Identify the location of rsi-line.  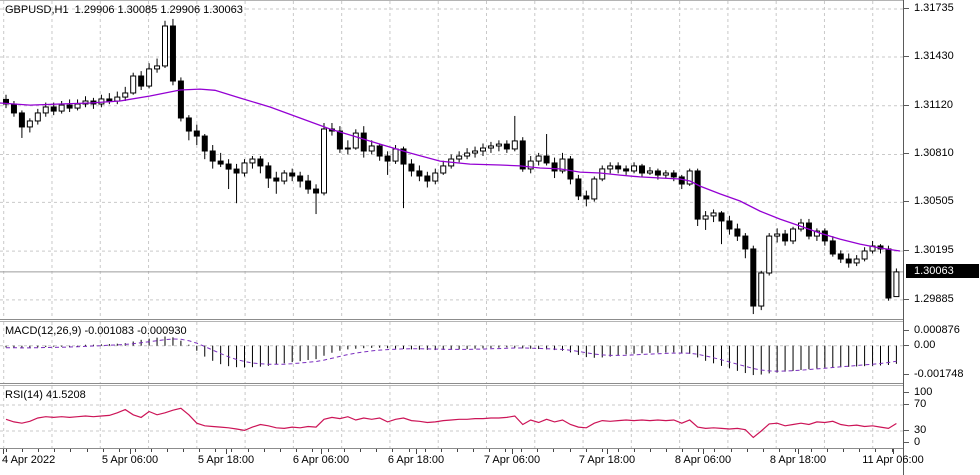
(451, 423).